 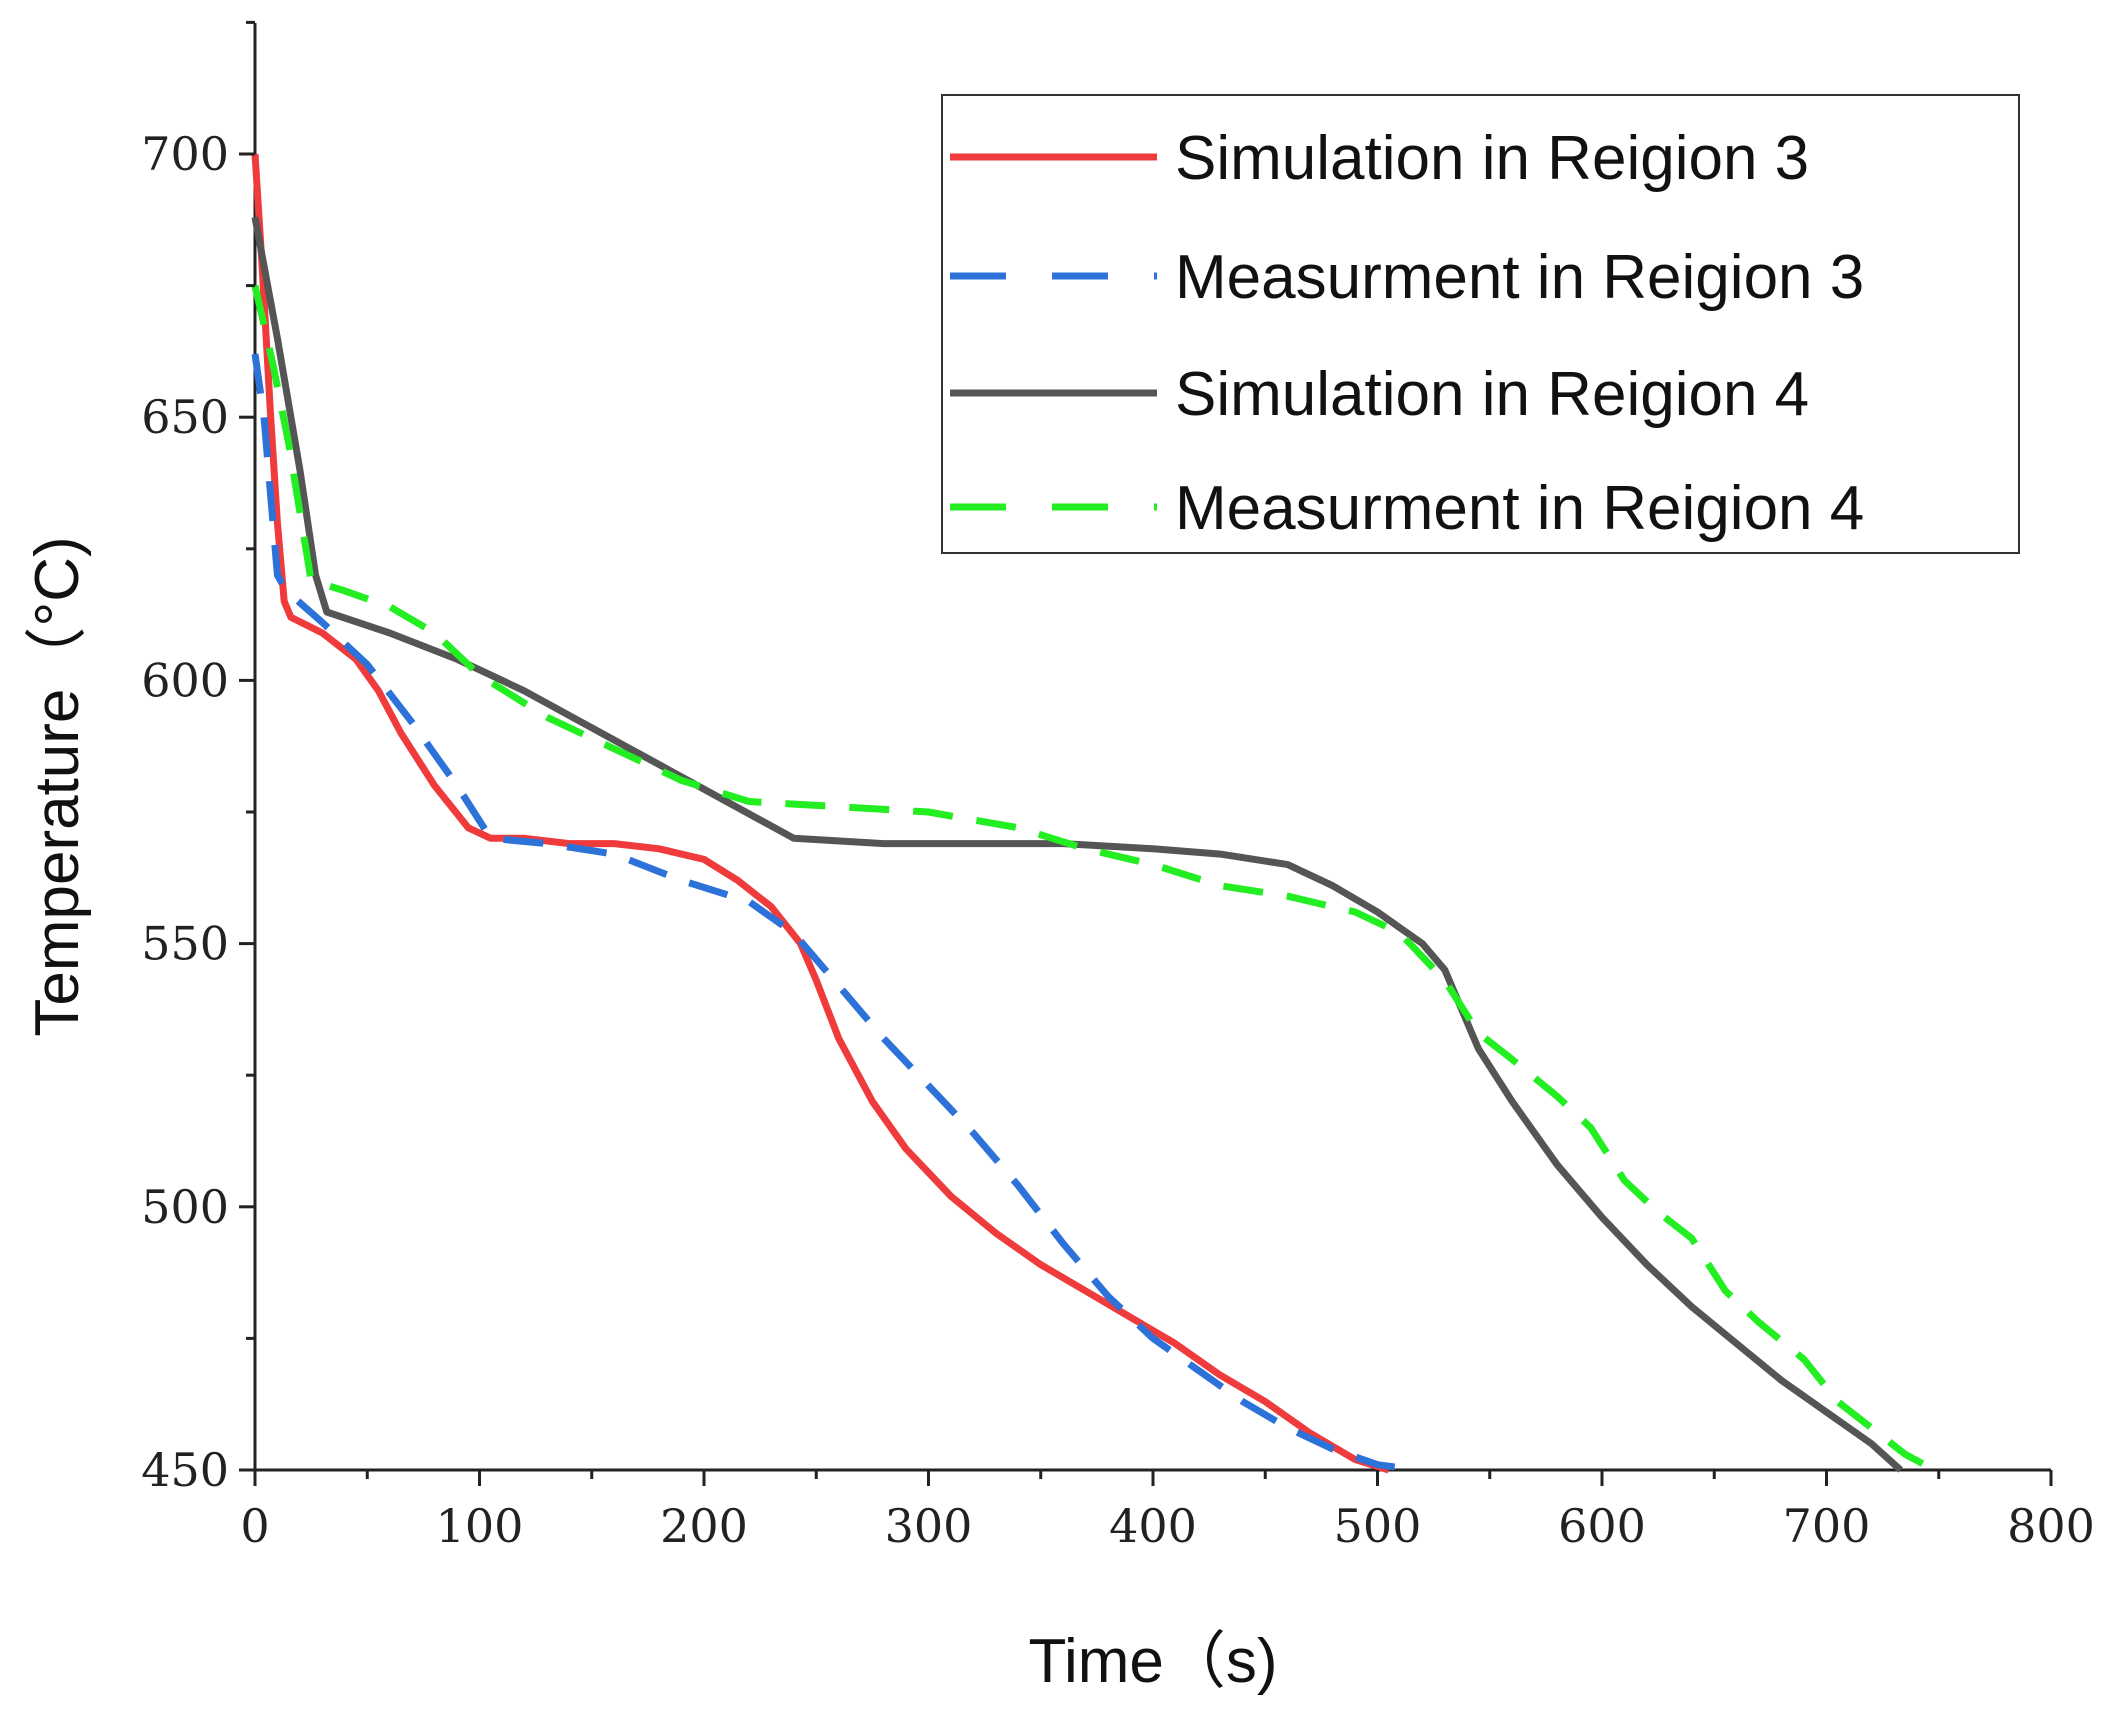 What do you see at coordinates (2051, 1526) in the screenshot?
I see `x-tick-label: 800` at bounding box center [2051, 1526].